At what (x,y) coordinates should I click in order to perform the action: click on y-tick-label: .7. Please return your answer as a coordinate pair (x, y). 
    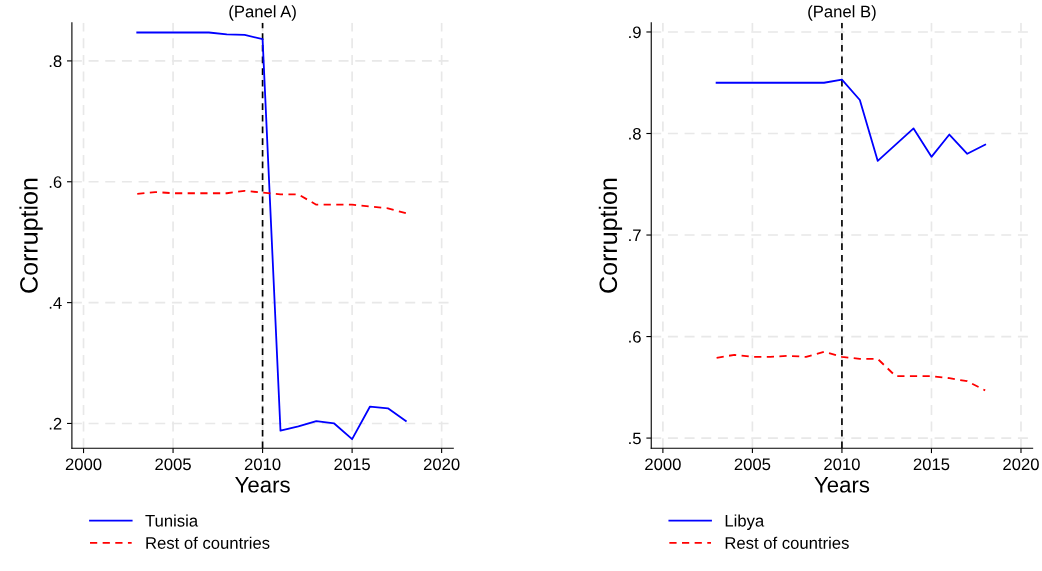
    Looking at the image, I should click on (635, 235).